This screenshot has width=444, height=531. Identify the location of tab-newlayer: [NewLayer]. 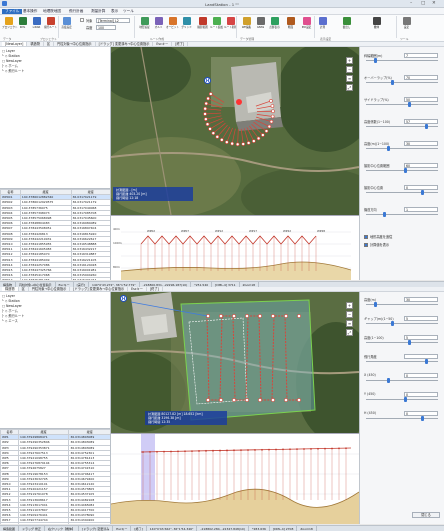
(15, 44).